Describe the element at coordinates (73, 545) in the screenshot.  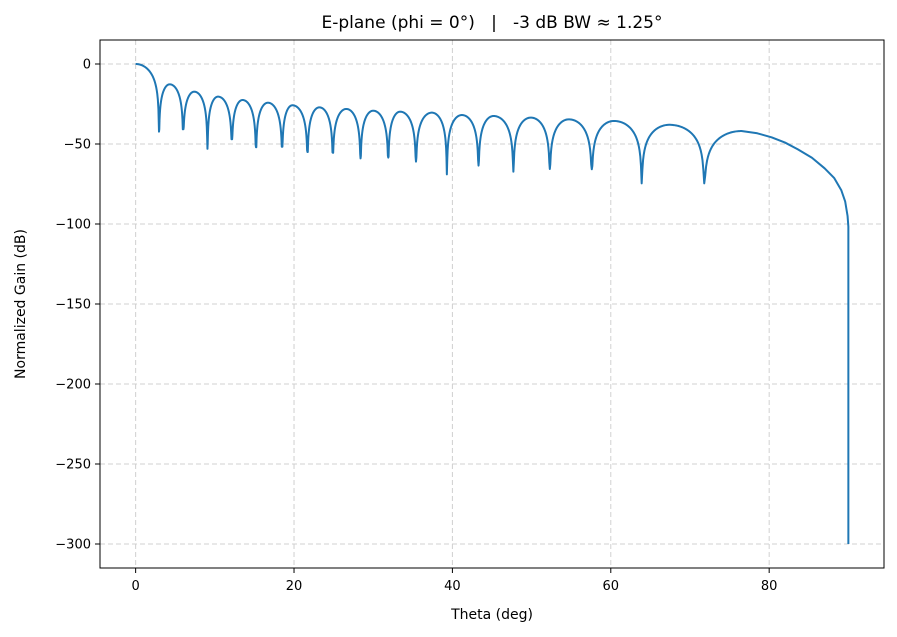
I see `y-tick-label: −300` at that location.